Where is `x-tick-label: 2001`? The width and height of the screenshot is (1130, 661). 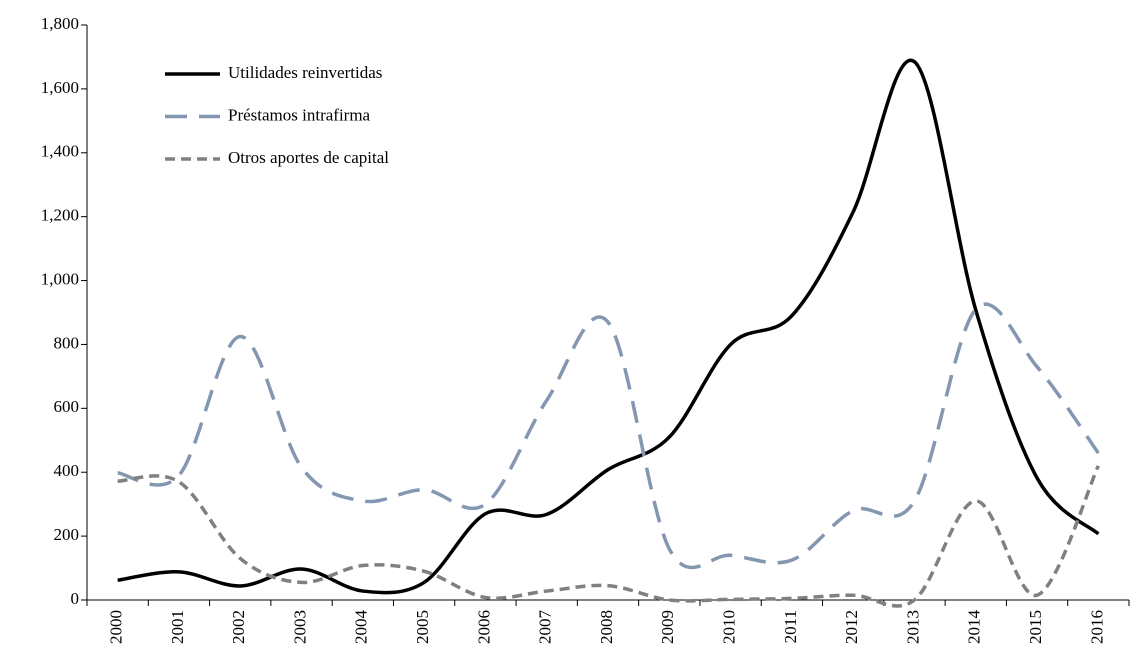 x-tick-label: 2001 is located at coordinates (177, 627).